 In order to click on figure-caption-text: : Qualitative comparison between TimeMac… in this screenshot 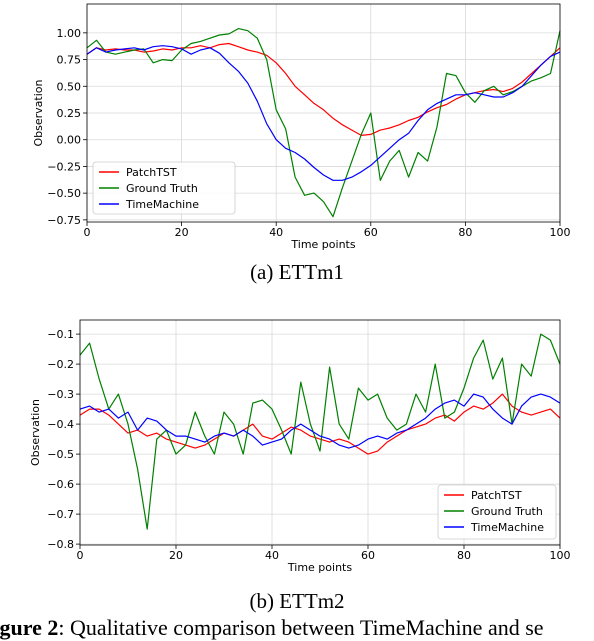, I will do `click(301, 627)`.